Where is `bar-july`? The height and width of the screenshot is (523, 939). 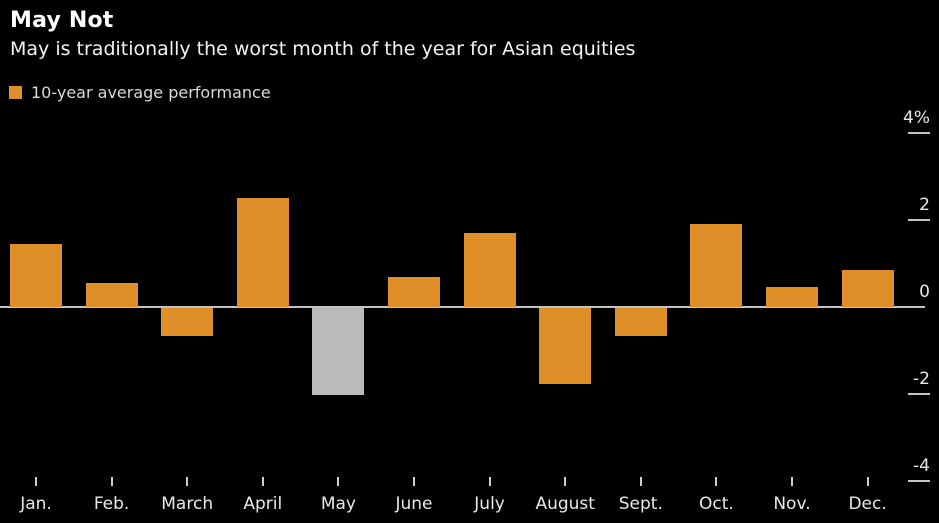 bar-july is located at coordinates (489, 270).